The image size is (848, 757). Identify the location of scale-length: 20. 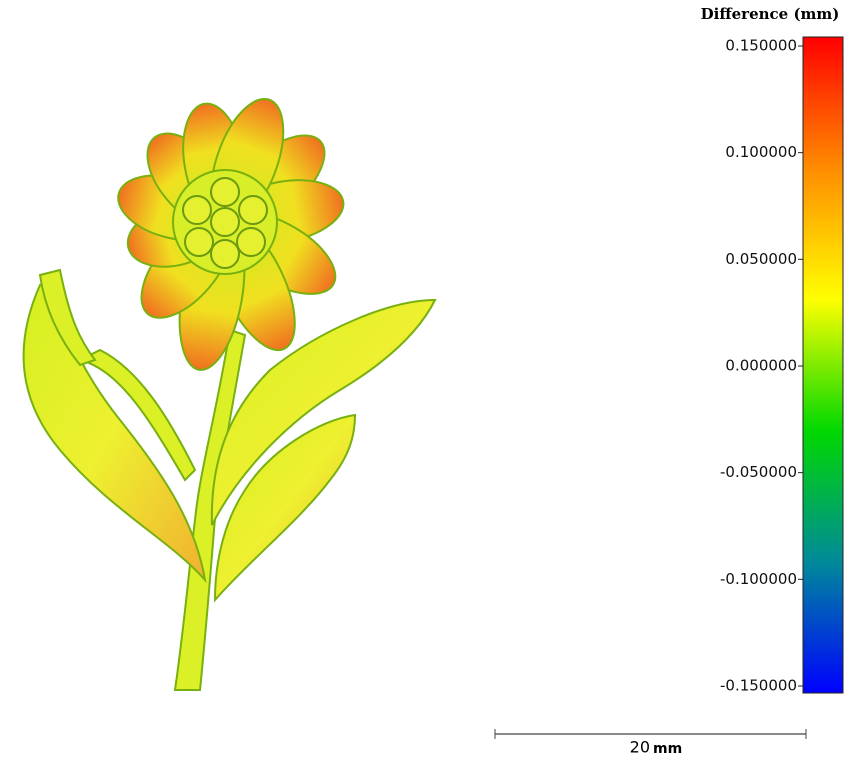
(640, 747).